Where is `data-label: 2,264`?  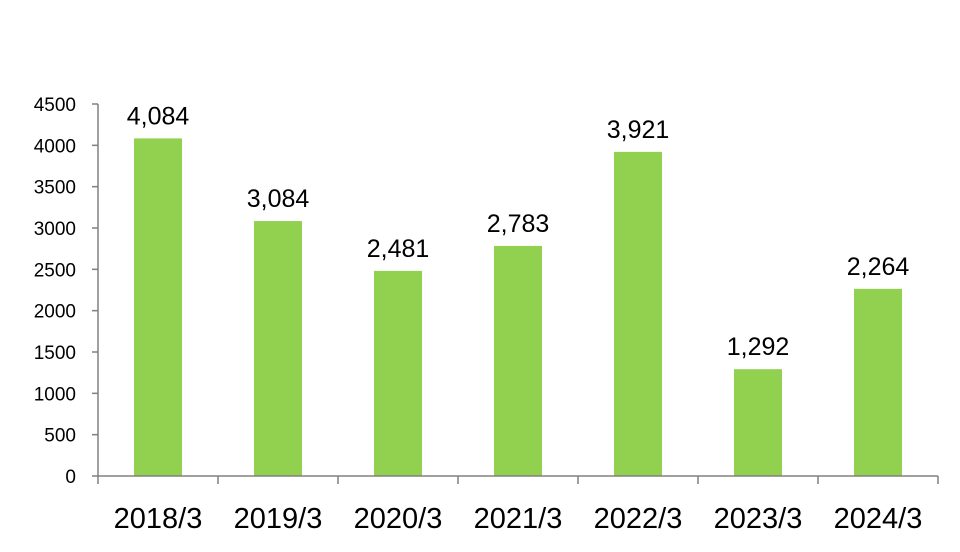 data-label: 2,264 is located at coordinates (878, 267).